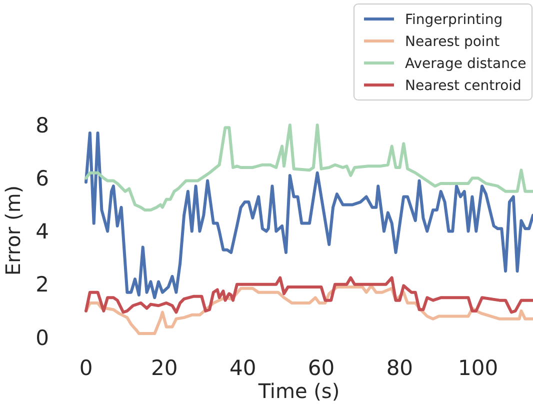 The width and height of the screenshot is (533, 406). Describe the element at coordinates (86, 368) in the screenshot. I see `x-tick-label: 0` at that location.